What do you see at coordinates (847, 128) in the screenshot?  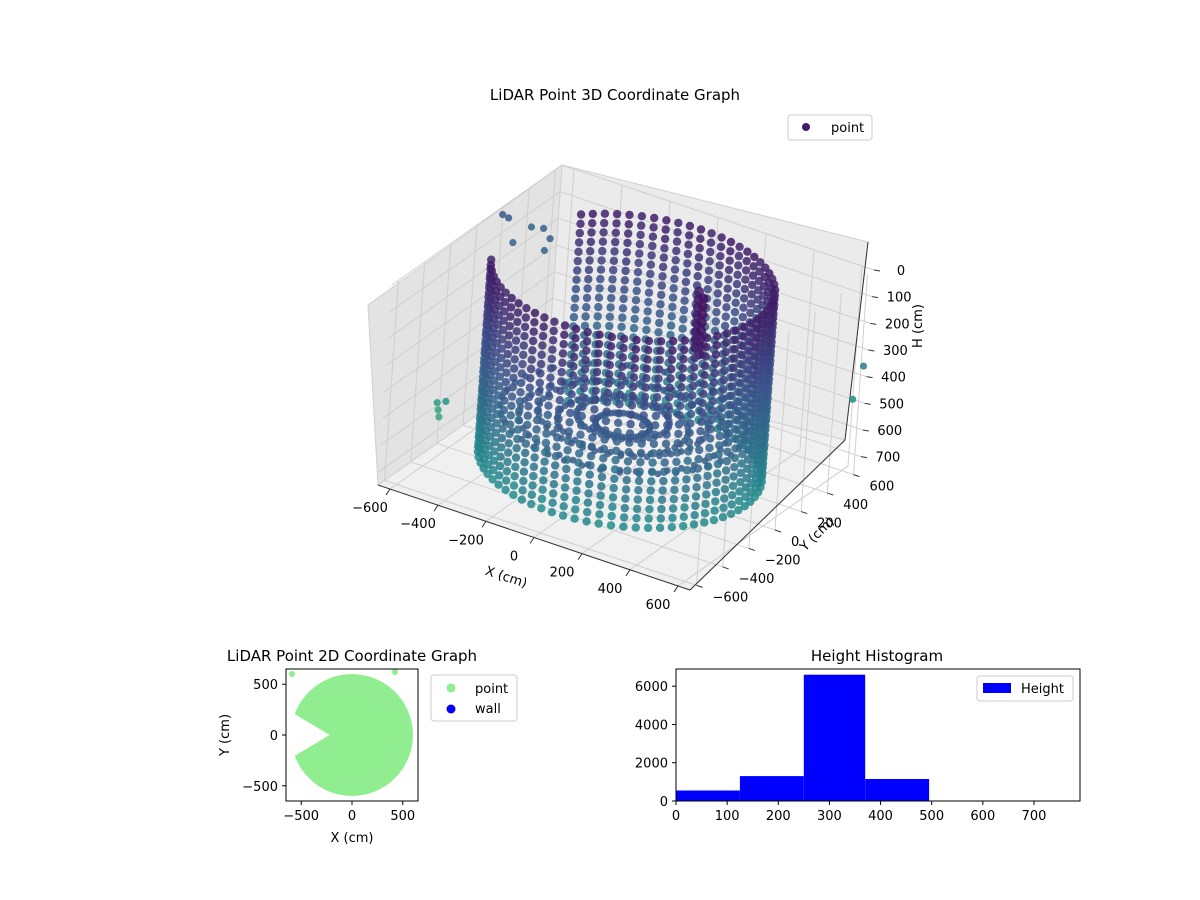 I see `3d-legend-label-point: point` at bounding box center [847, 128].